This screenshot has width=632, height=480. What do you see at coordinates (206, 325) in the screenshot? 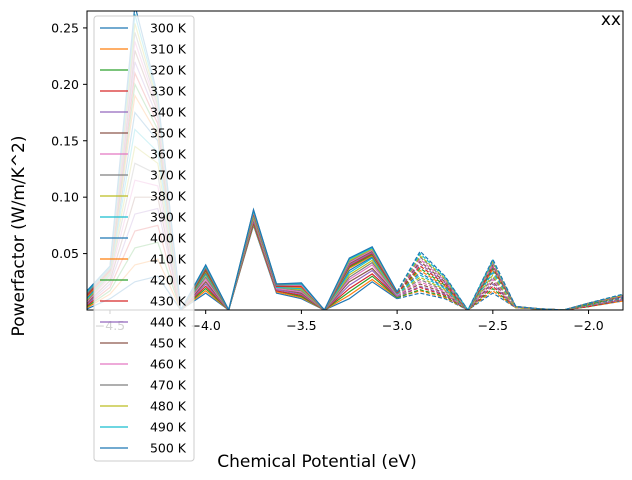
I see `x-tick-label: −4.0` at bounding box center [206, 325].